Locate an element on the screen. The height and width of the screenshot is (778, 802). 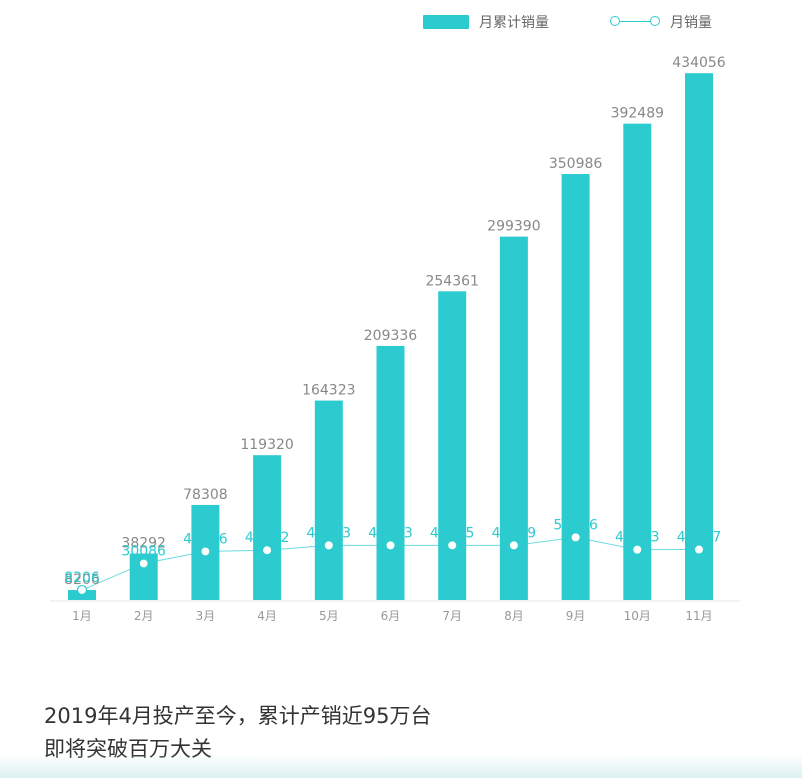
x-tick-label: 10月 is located at coordinates (637, 616).